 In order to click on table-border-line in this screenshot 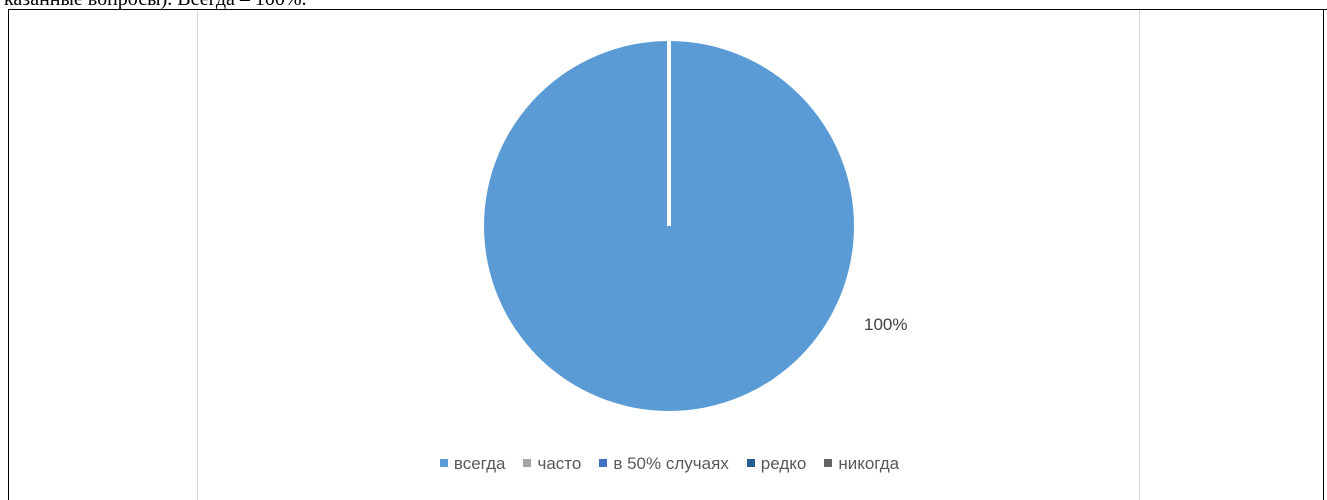, I will do `click(1233, 9)`.